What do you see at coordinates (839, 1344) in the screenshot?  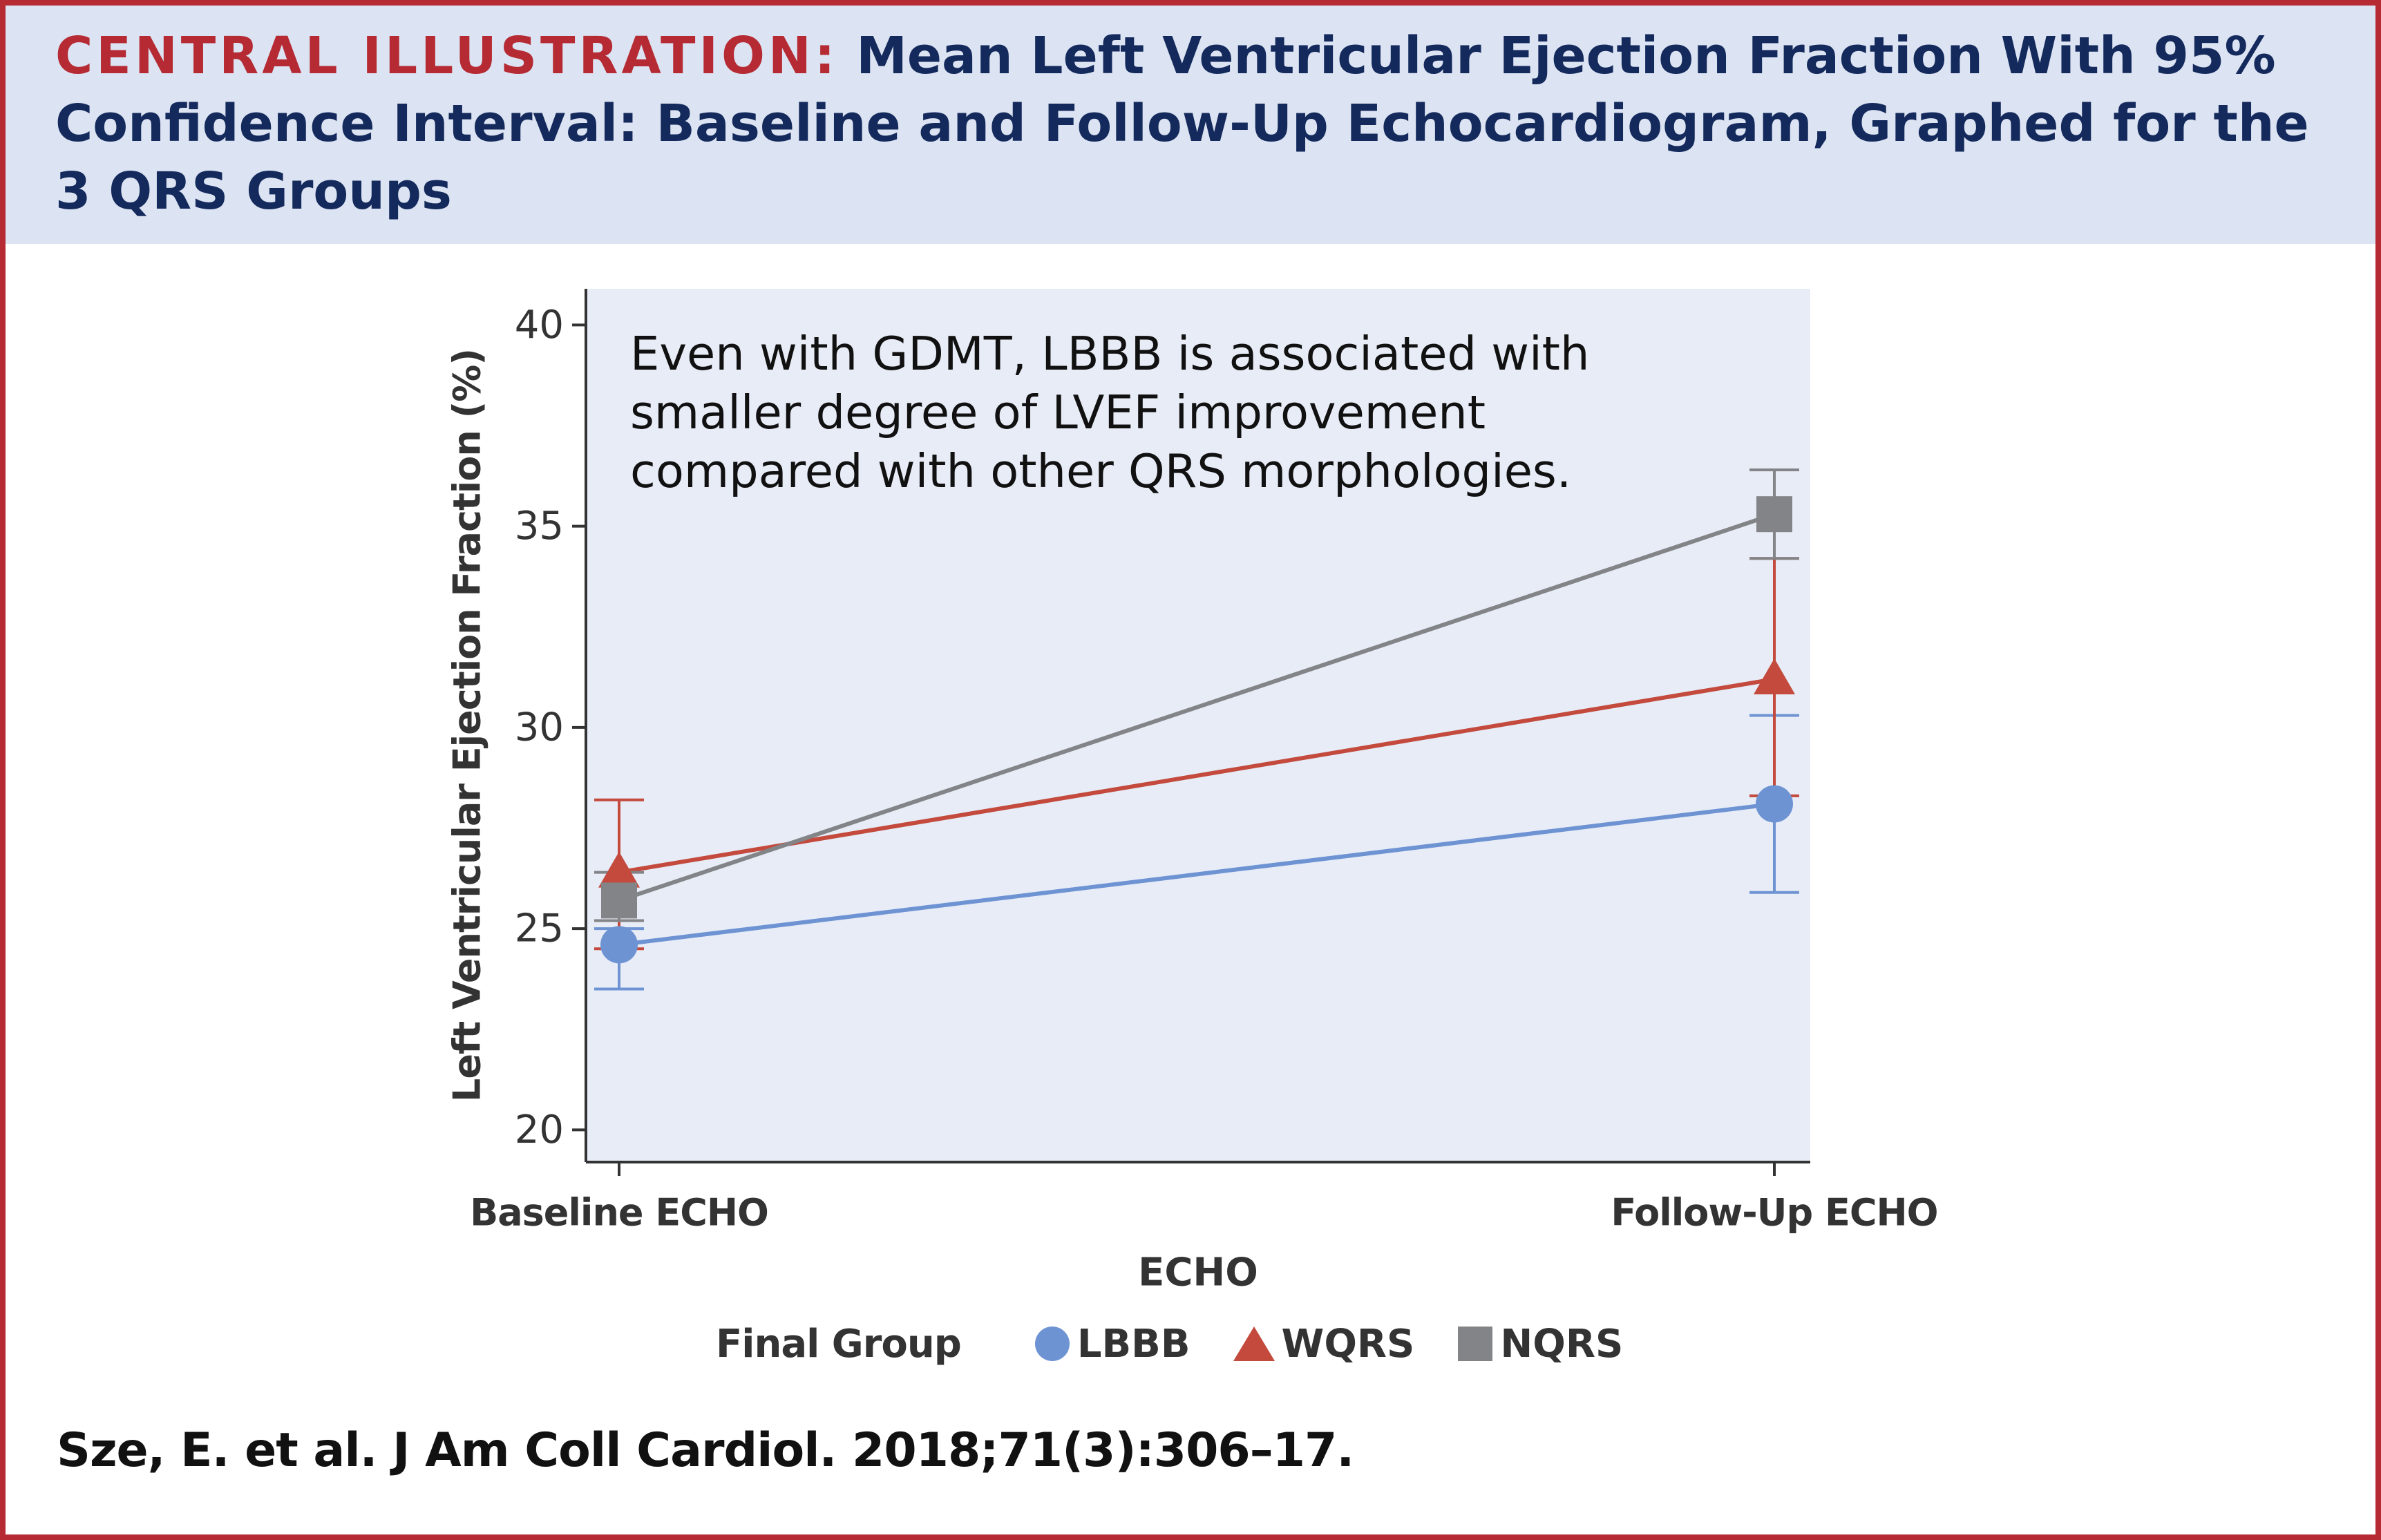 I see `legend-title: Final Group` at bounding box center [839, 1344].